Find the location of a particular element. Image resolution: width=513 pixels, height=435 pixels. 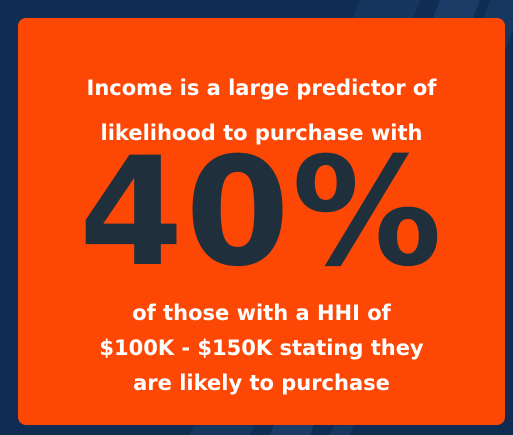

detail-line: of those with a HHI of is located at coordinates (261, 313).